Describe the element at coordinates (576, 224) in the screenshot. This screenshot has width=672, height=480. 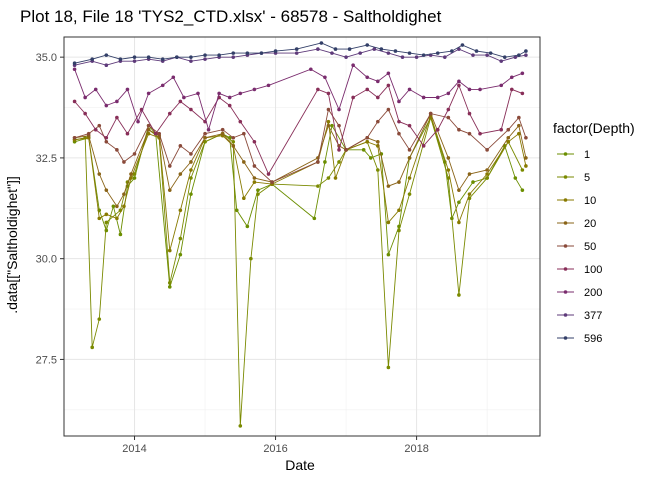
I see `legend-item: 20` at that location.